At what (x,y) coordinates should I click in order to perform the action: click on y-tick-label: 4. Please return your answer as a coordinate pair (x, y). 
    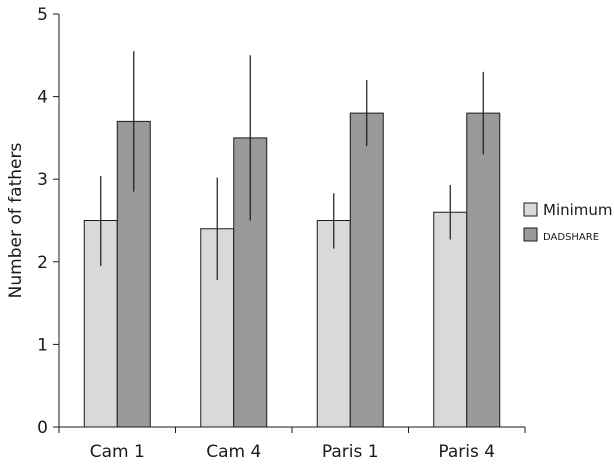
    Looking at the image, I should click on (42, 98).